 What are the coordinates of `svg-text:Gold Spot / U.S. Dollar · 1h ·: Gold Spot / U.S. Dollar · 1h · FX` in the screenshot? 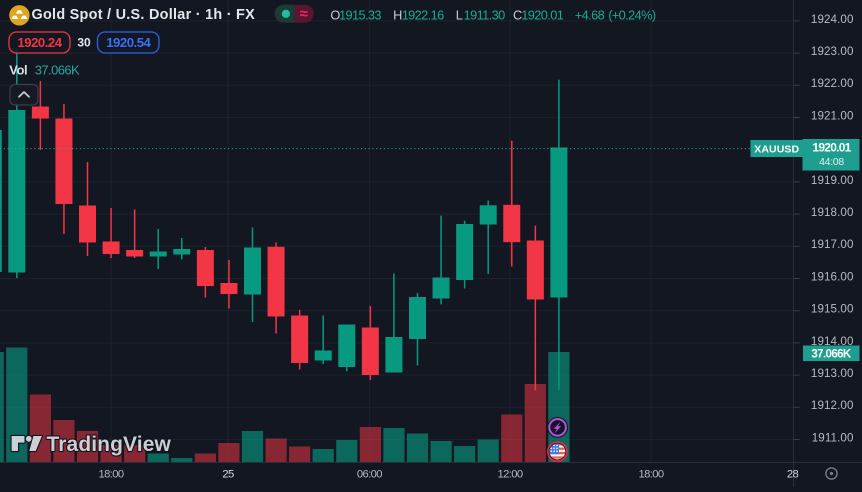 It's located at (144, 15).